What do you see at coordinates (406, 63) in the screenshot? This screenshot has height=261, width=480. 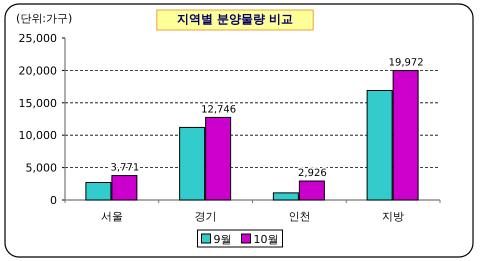 I see `data-label: 19,972` at bounding box center [406, 63].